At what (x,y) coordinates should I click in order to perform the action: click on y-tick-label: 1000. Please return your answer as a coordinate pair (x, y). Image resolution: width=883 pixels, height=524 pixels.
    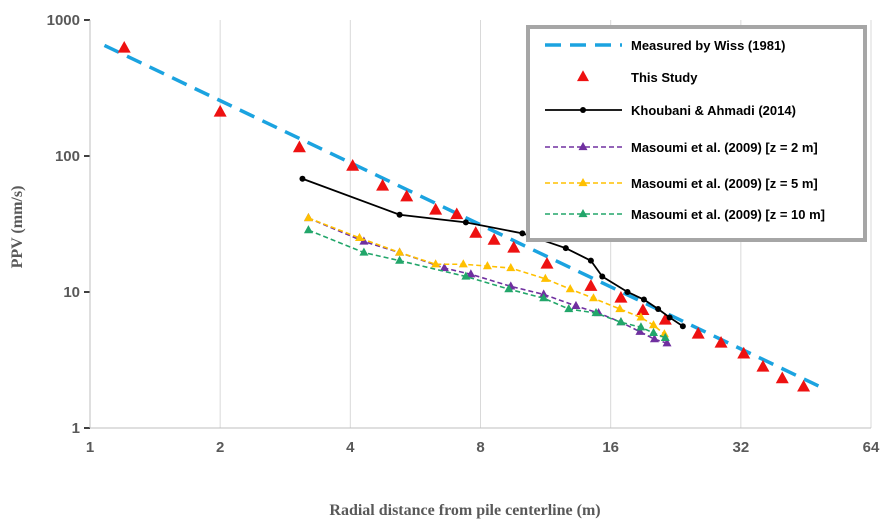
    Looking at the image, I should click on (63, 20).